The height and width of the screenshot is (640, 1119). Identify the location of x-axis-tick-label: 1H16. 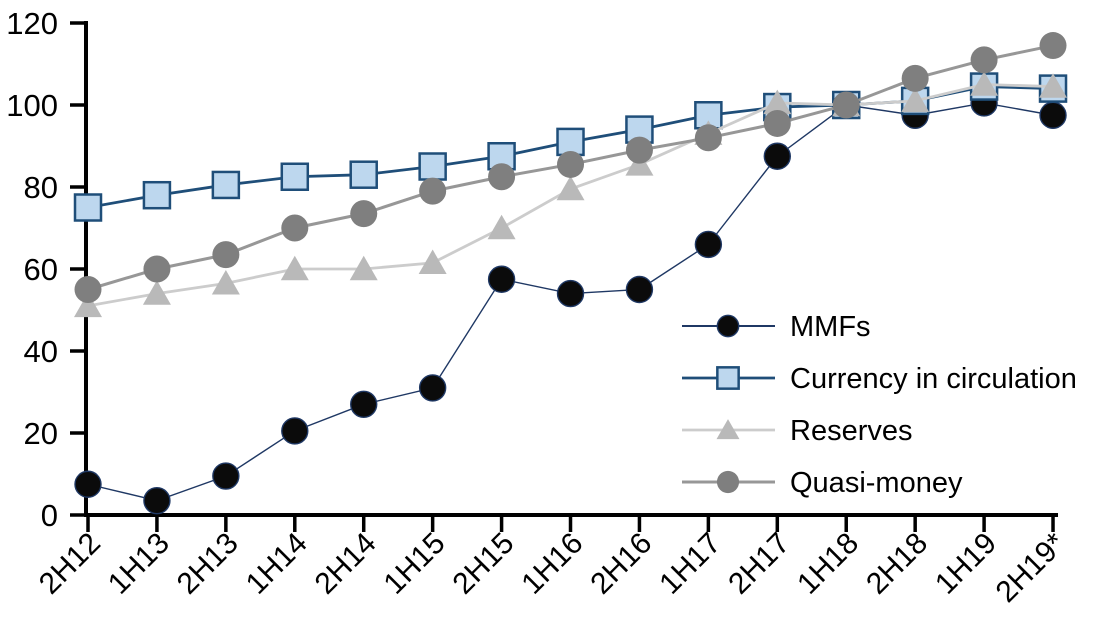
(552, 564).